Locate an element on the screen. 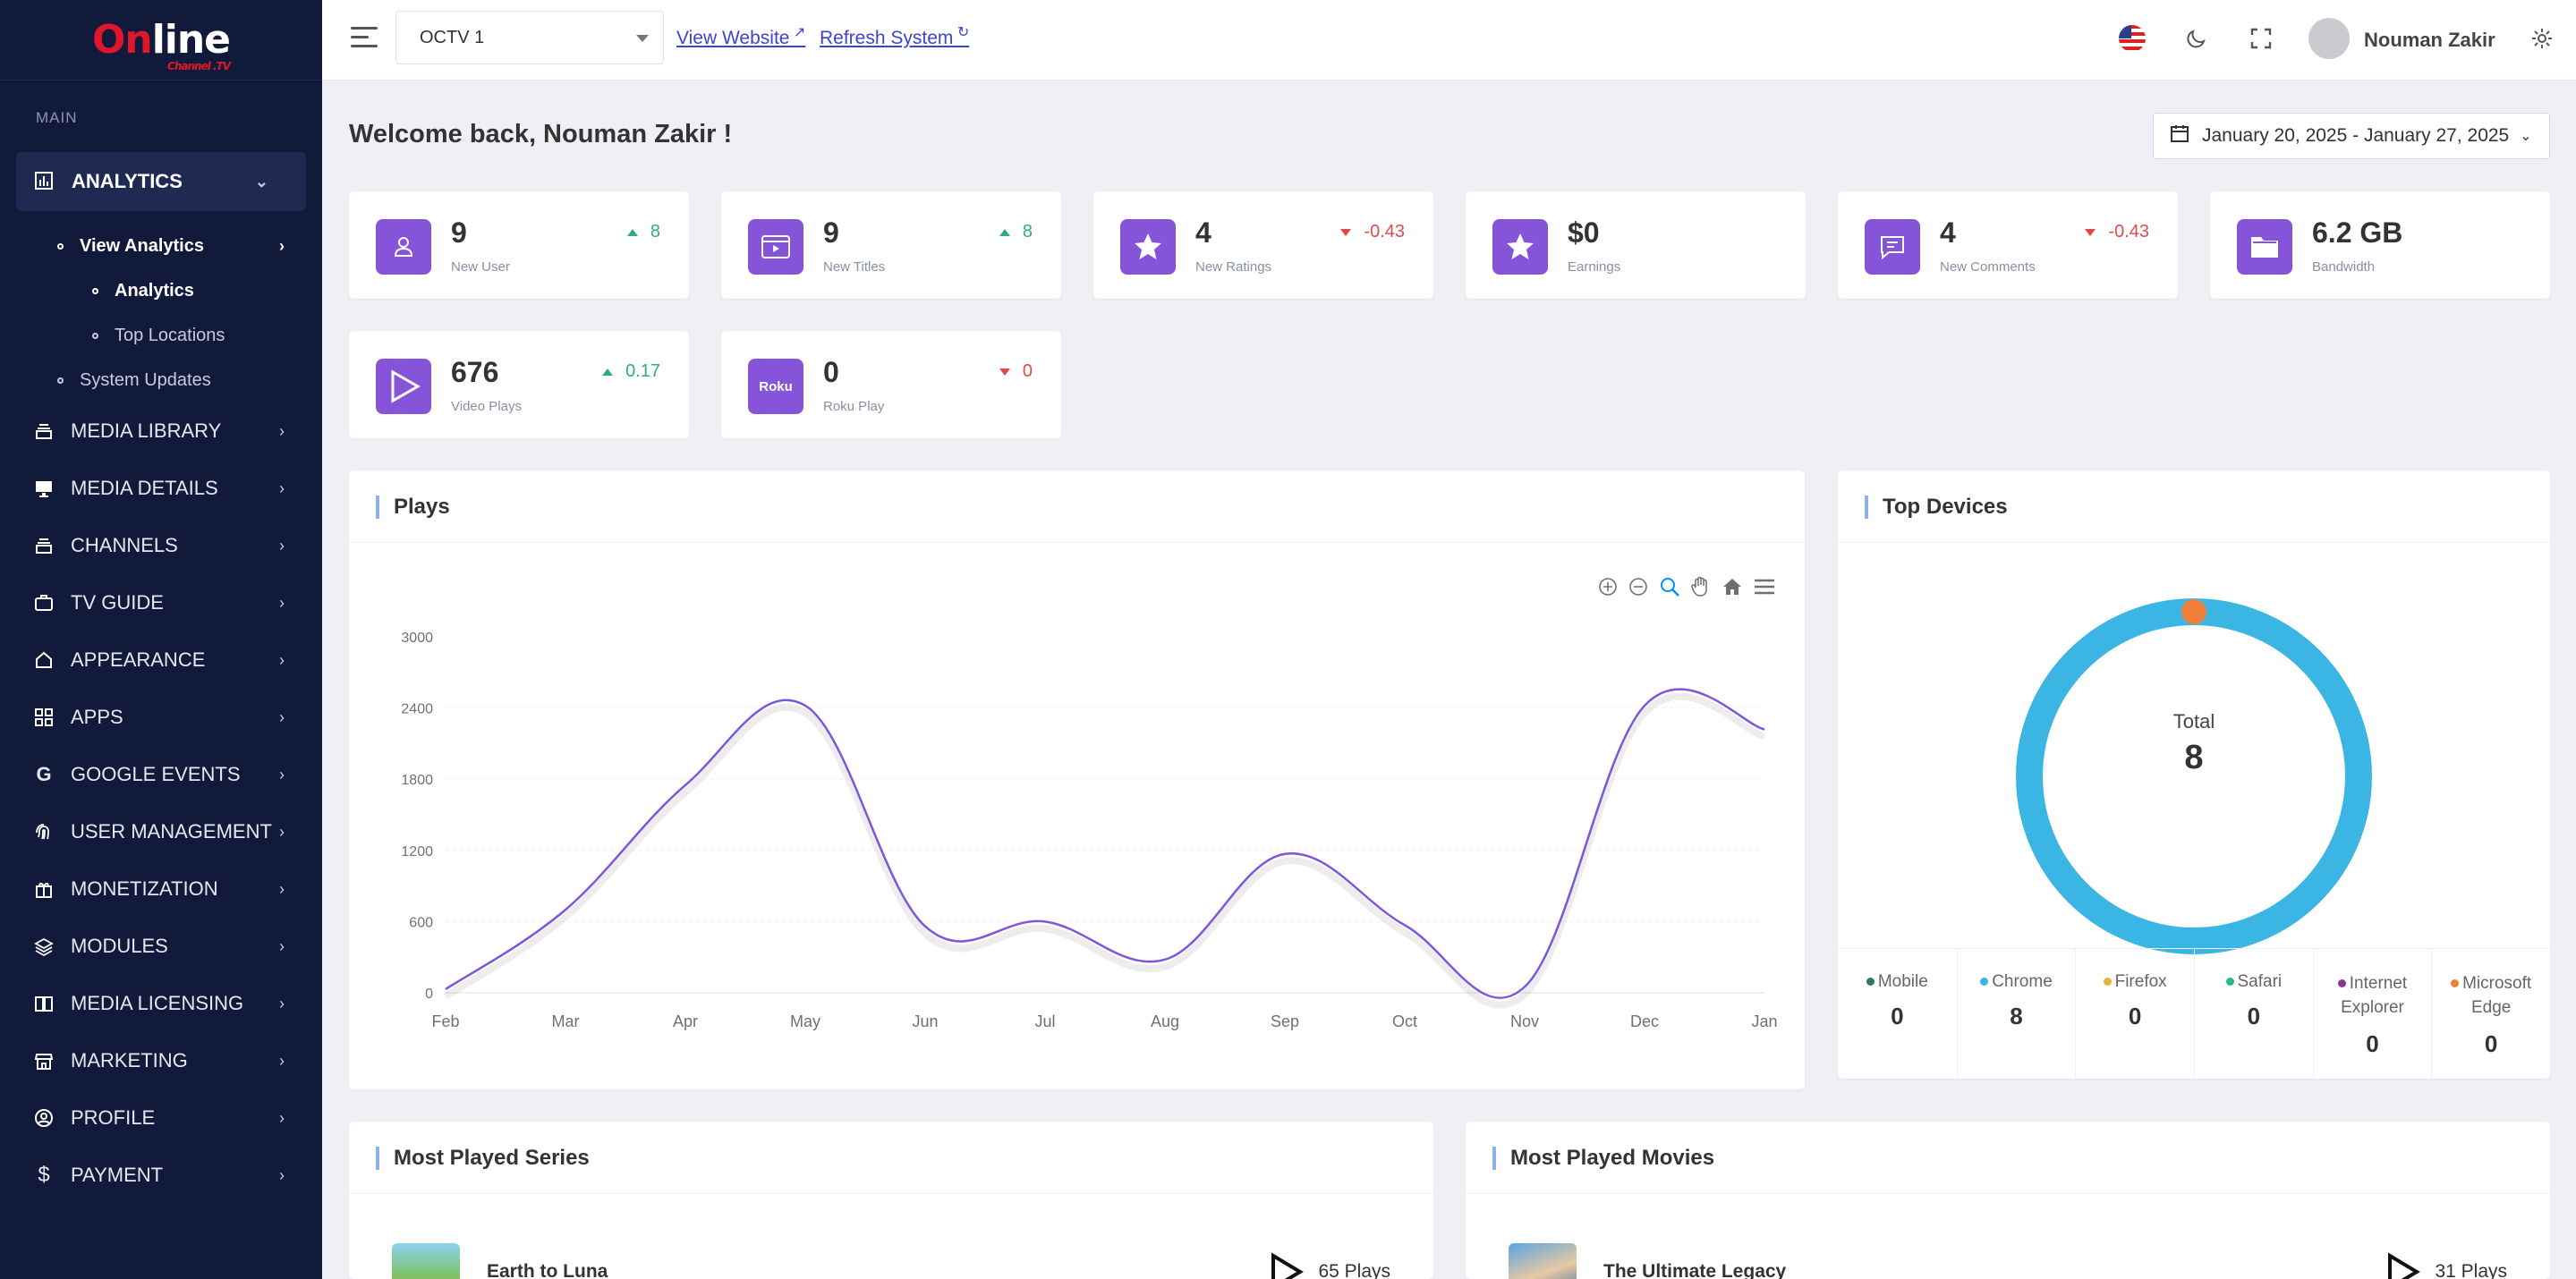  sidebar-subitem-view-analytics: View Analytics › is located at coordinates (161, 246).